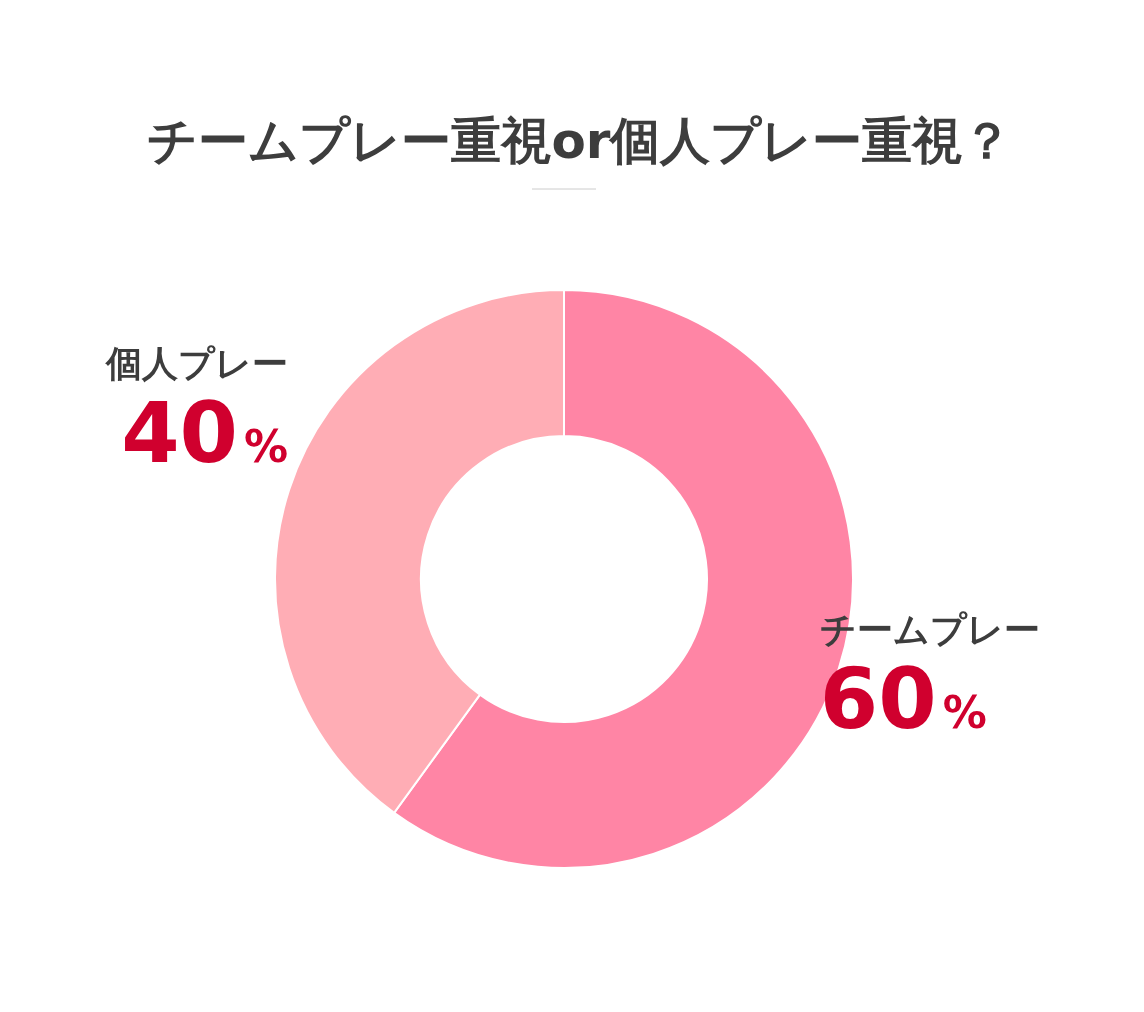  Describe the element at coordinates (196, 363) in the screenshot. I see `slice-label: 個人プレー` at that location.